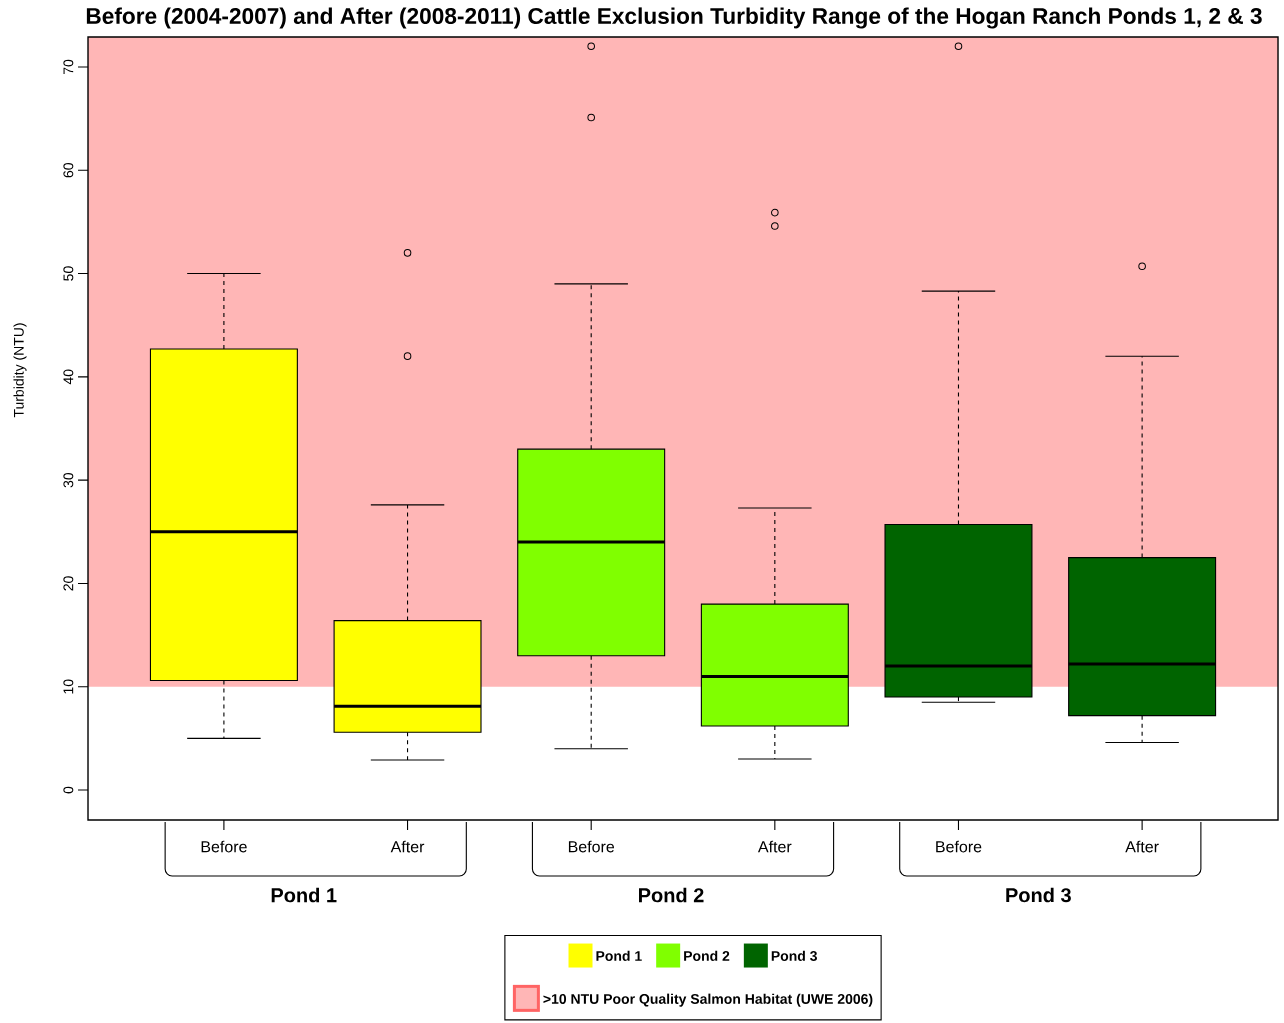 The image size is (1284, 1023). I want to click on legend-label: Pond 1, so click(619, 955).